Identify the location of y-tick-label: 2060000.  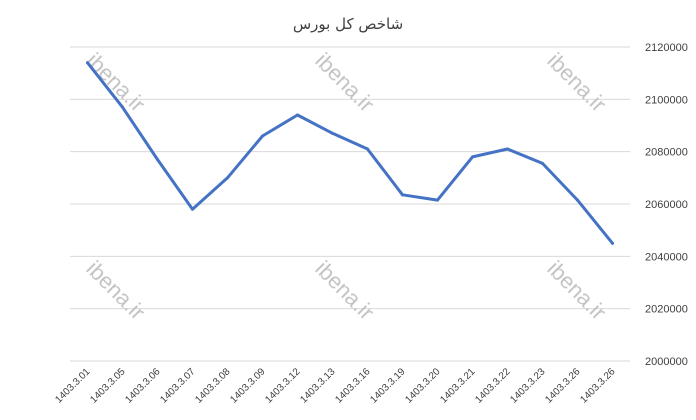
(666, 205).